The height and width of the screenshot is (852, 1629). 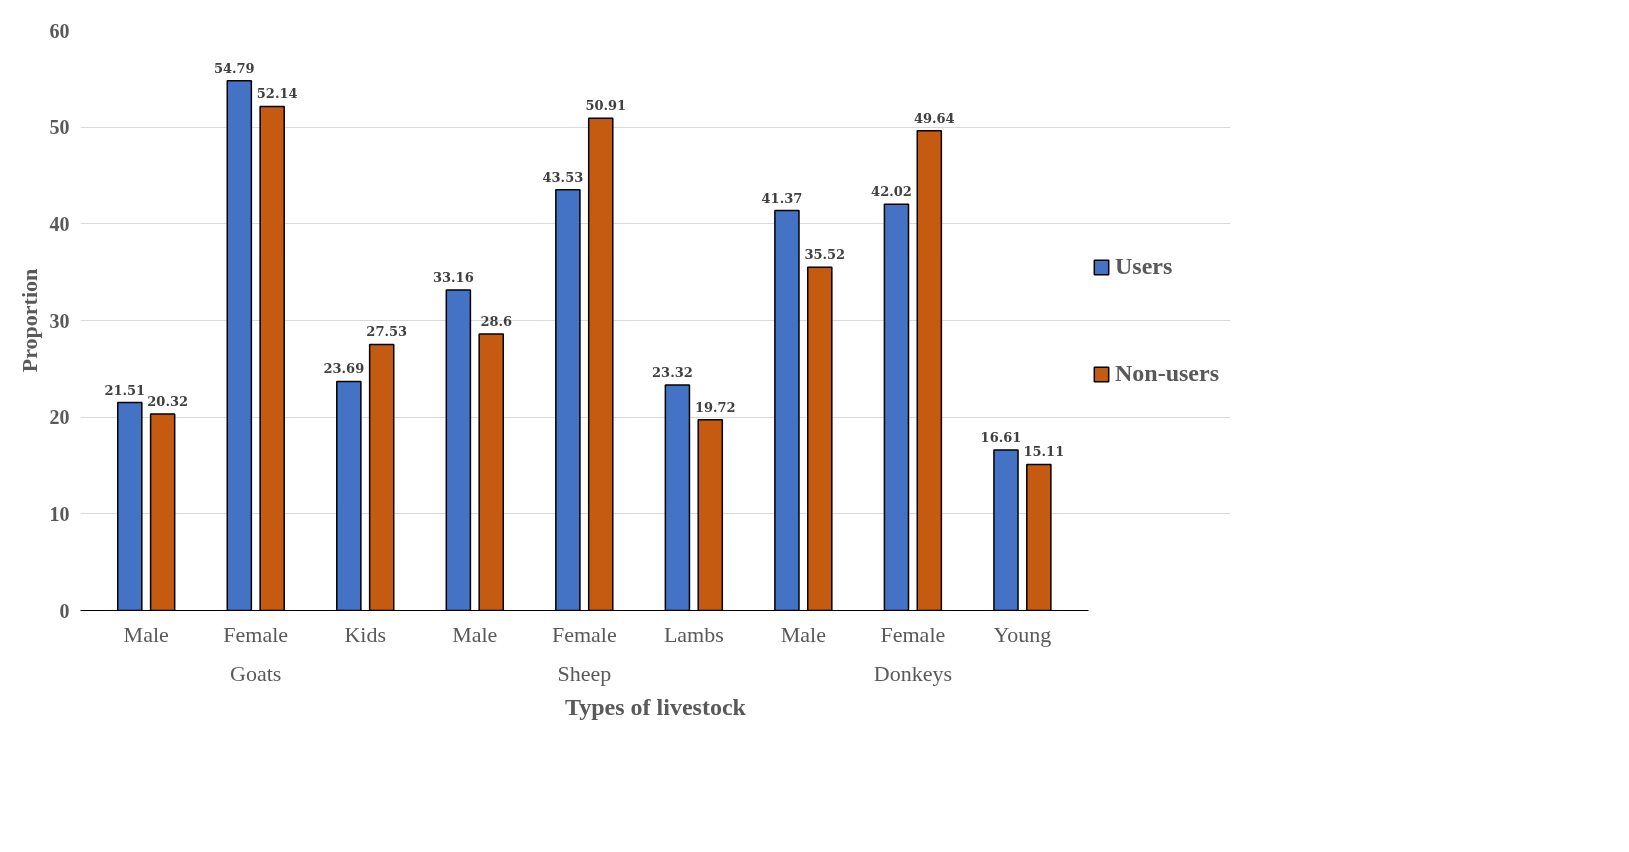 I want to click on data-label: 27.53, so click(x=387, y=332).